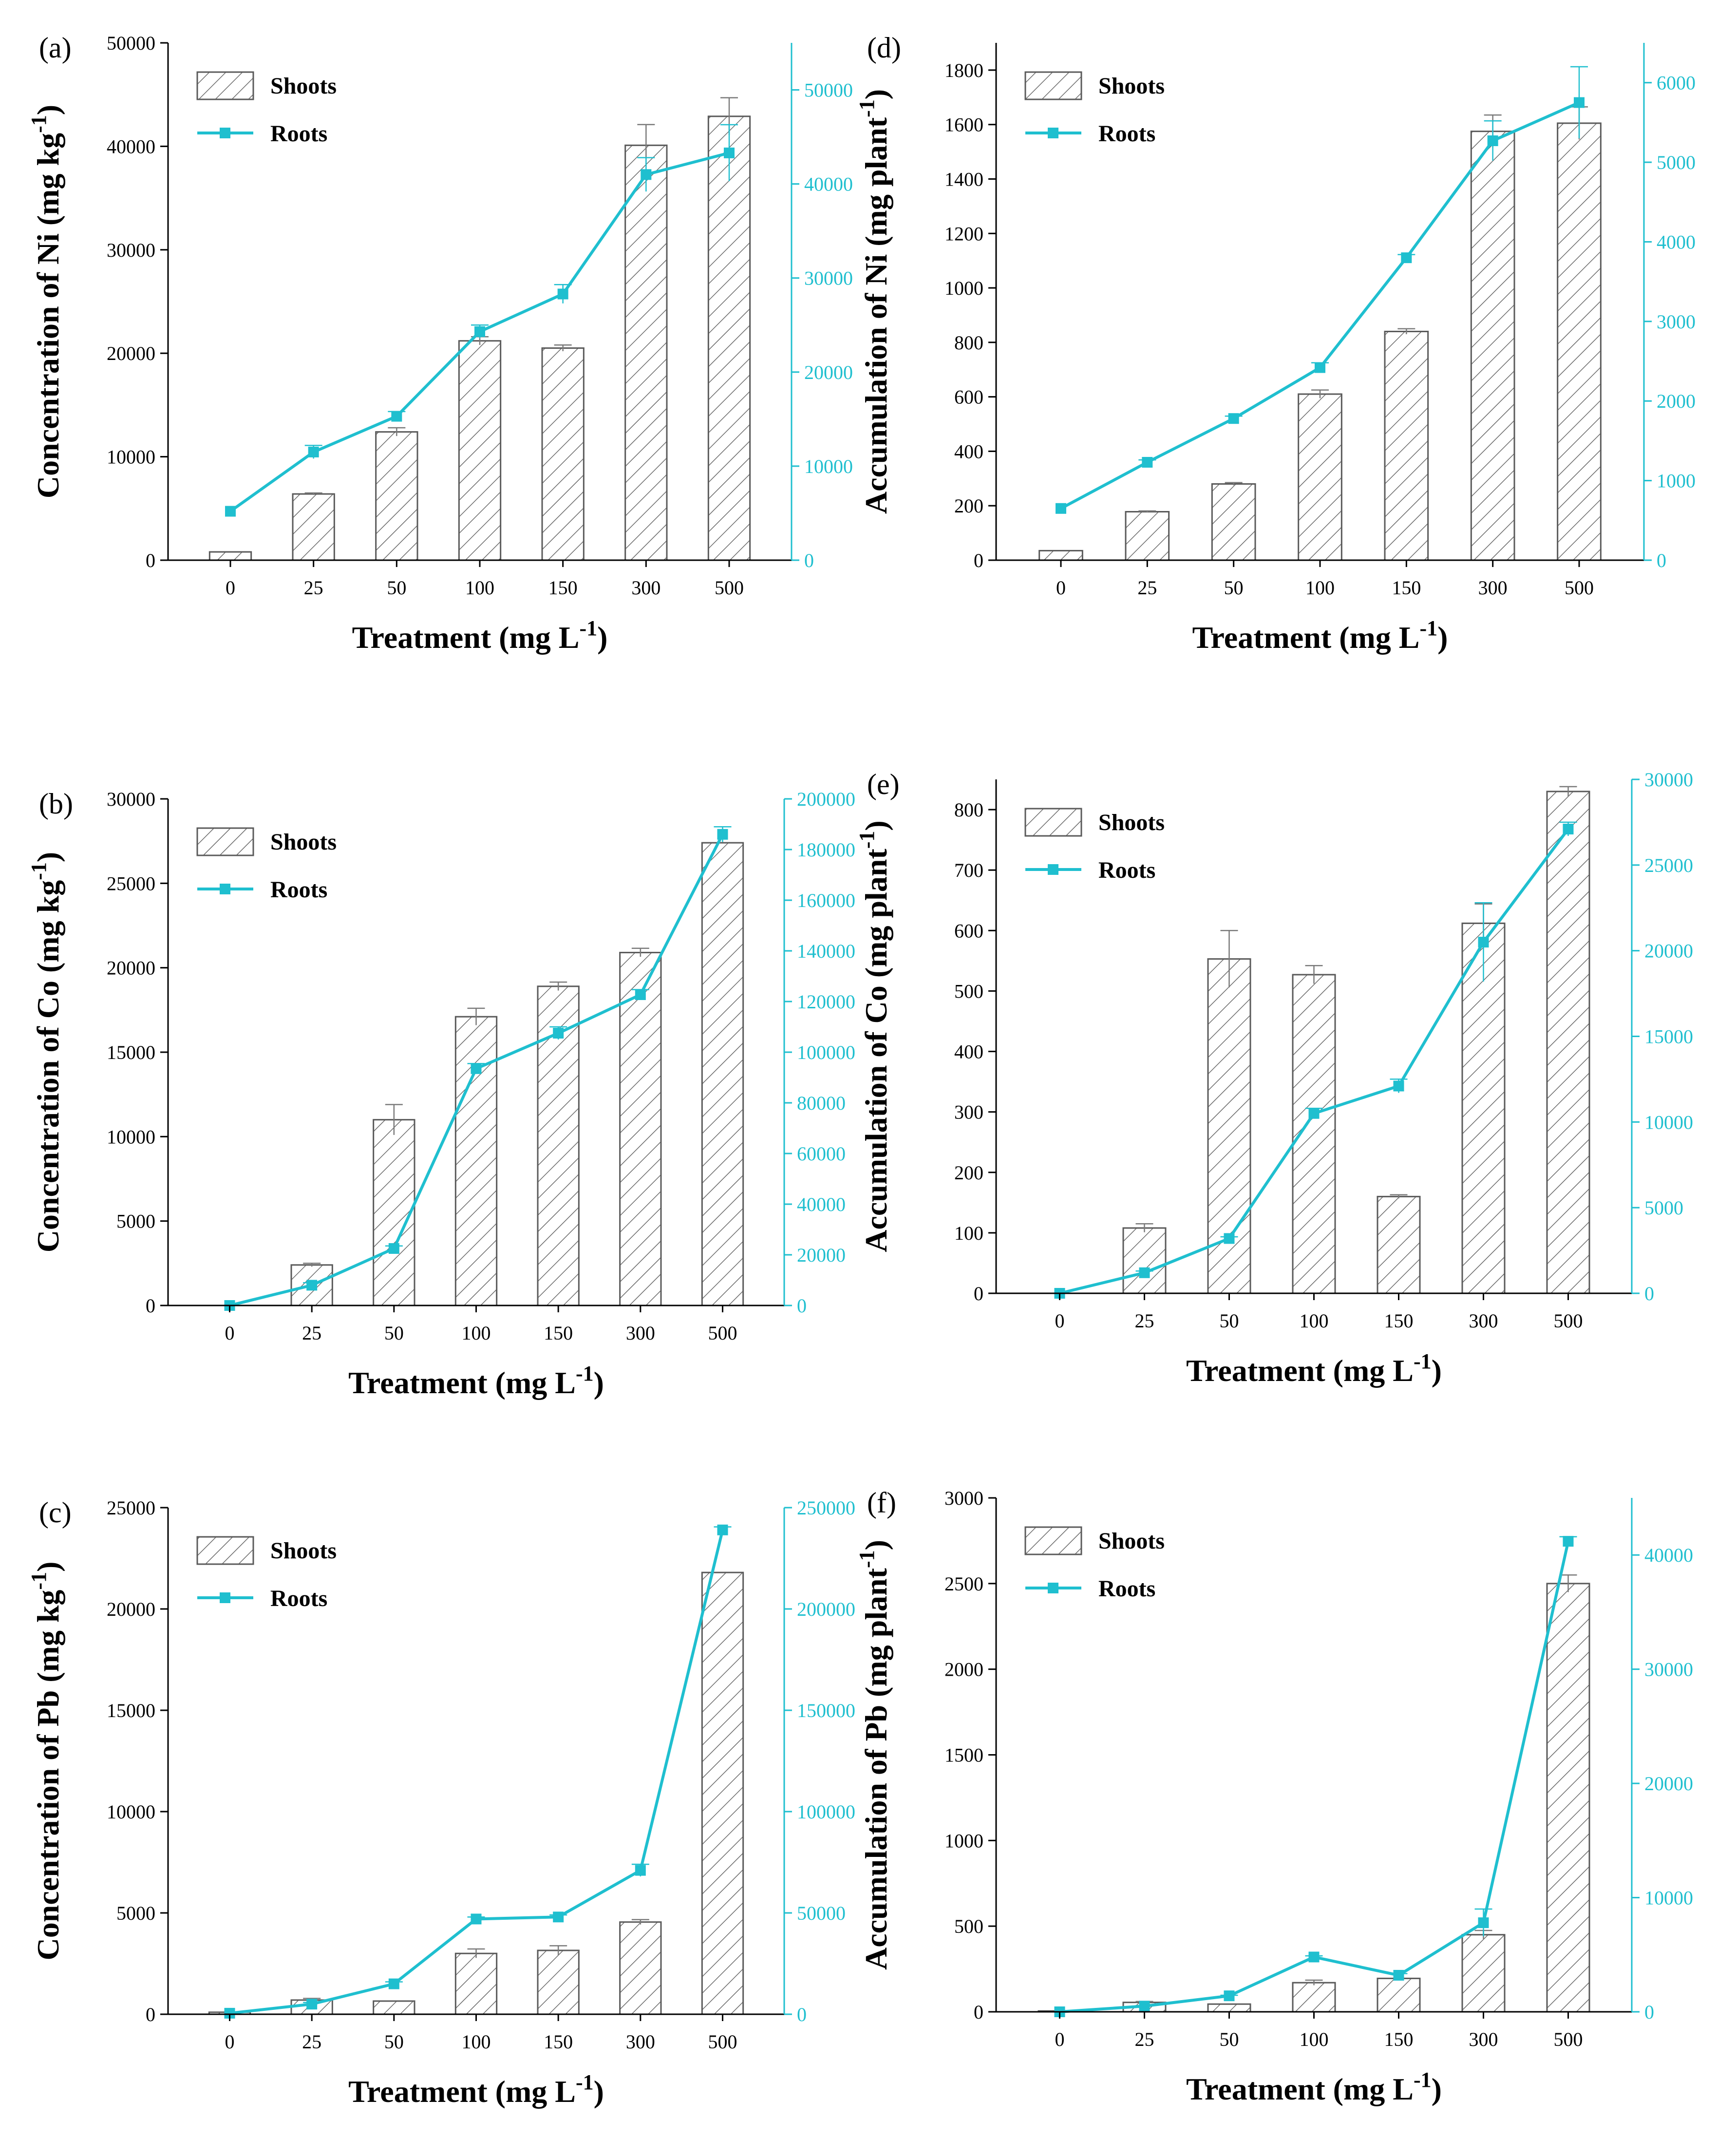  I want to click on ytick-label-left-b-15000: 15000, so click(131, 1052).